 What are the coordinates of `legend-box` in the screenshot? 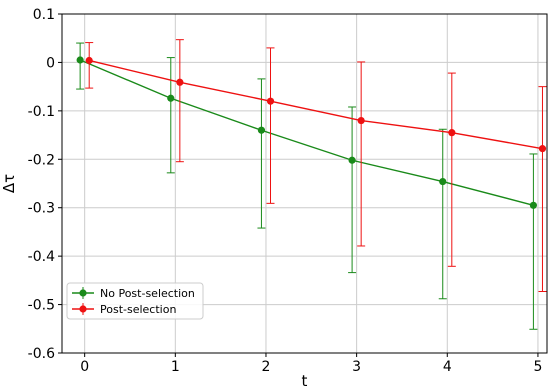 It's located at (135, 301).